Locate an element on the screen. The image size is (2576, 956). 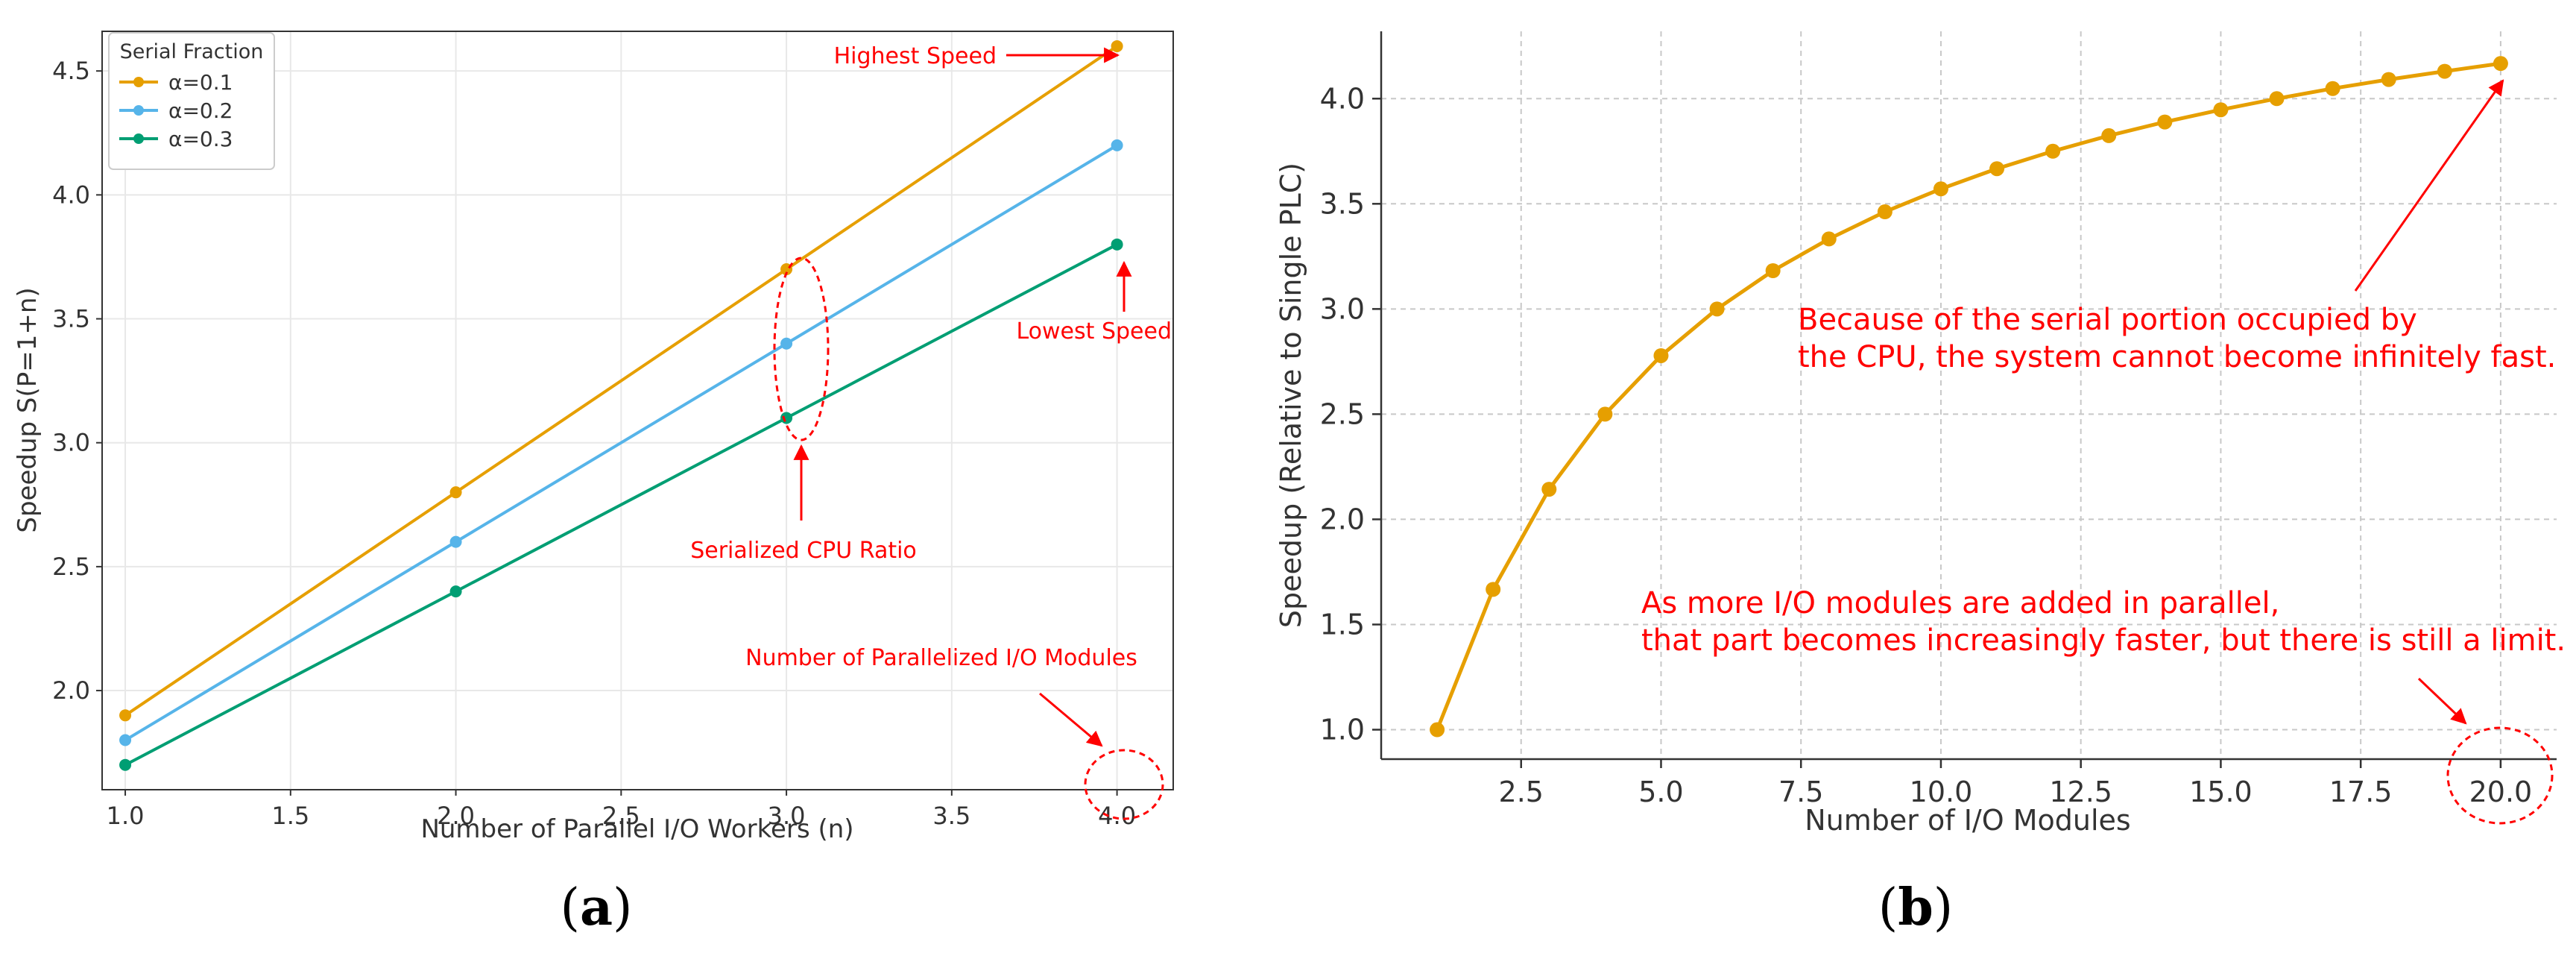
panel-a-legend: Serial Fraction α=0.1 α=0.2 α=0.3 is located at coordinates (191, 101).